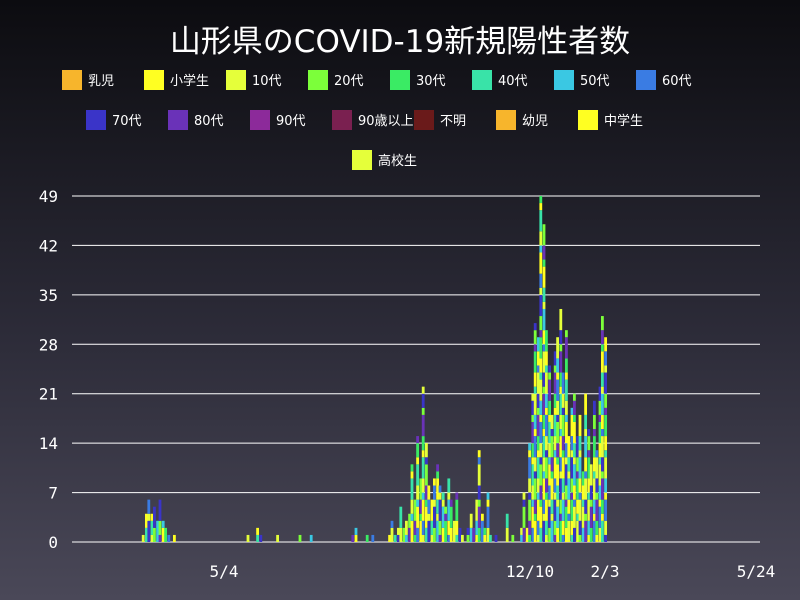  What do you see at coordinates (53, 493) in the screenshot?
I see `y-tick-label: 7` at bounding box center [53, 493].